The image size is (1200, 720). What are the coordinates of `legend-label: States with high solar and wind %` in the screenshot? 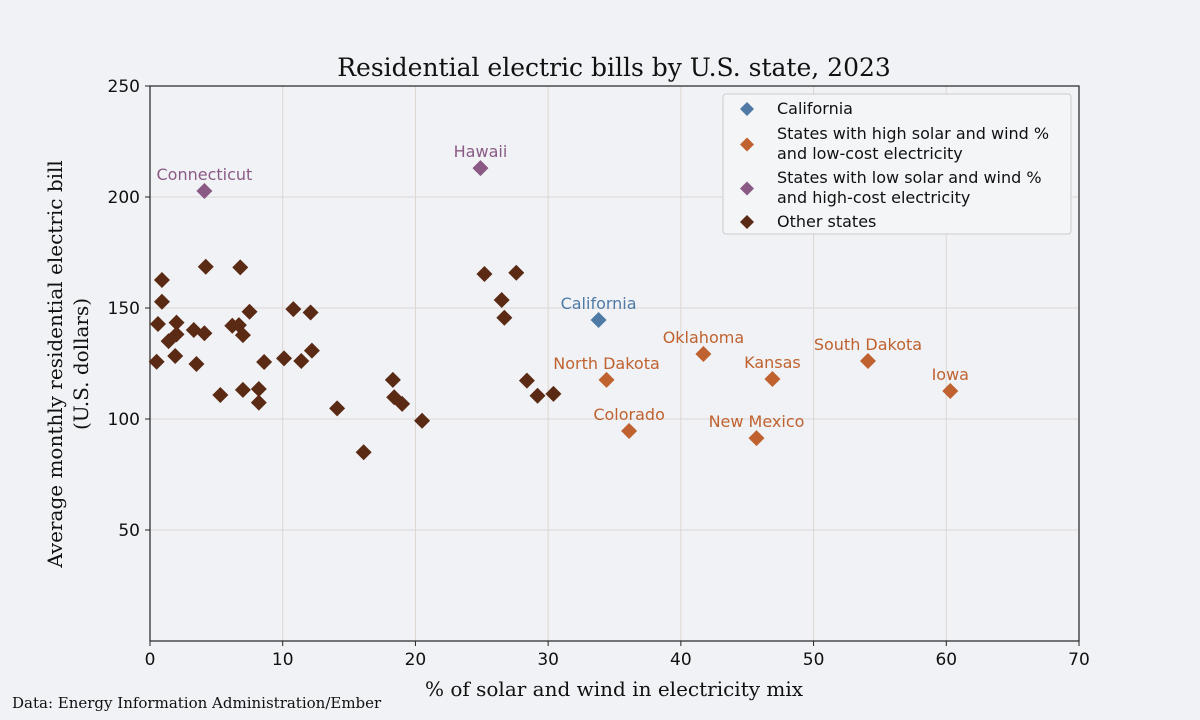 It's located at (913, 133).